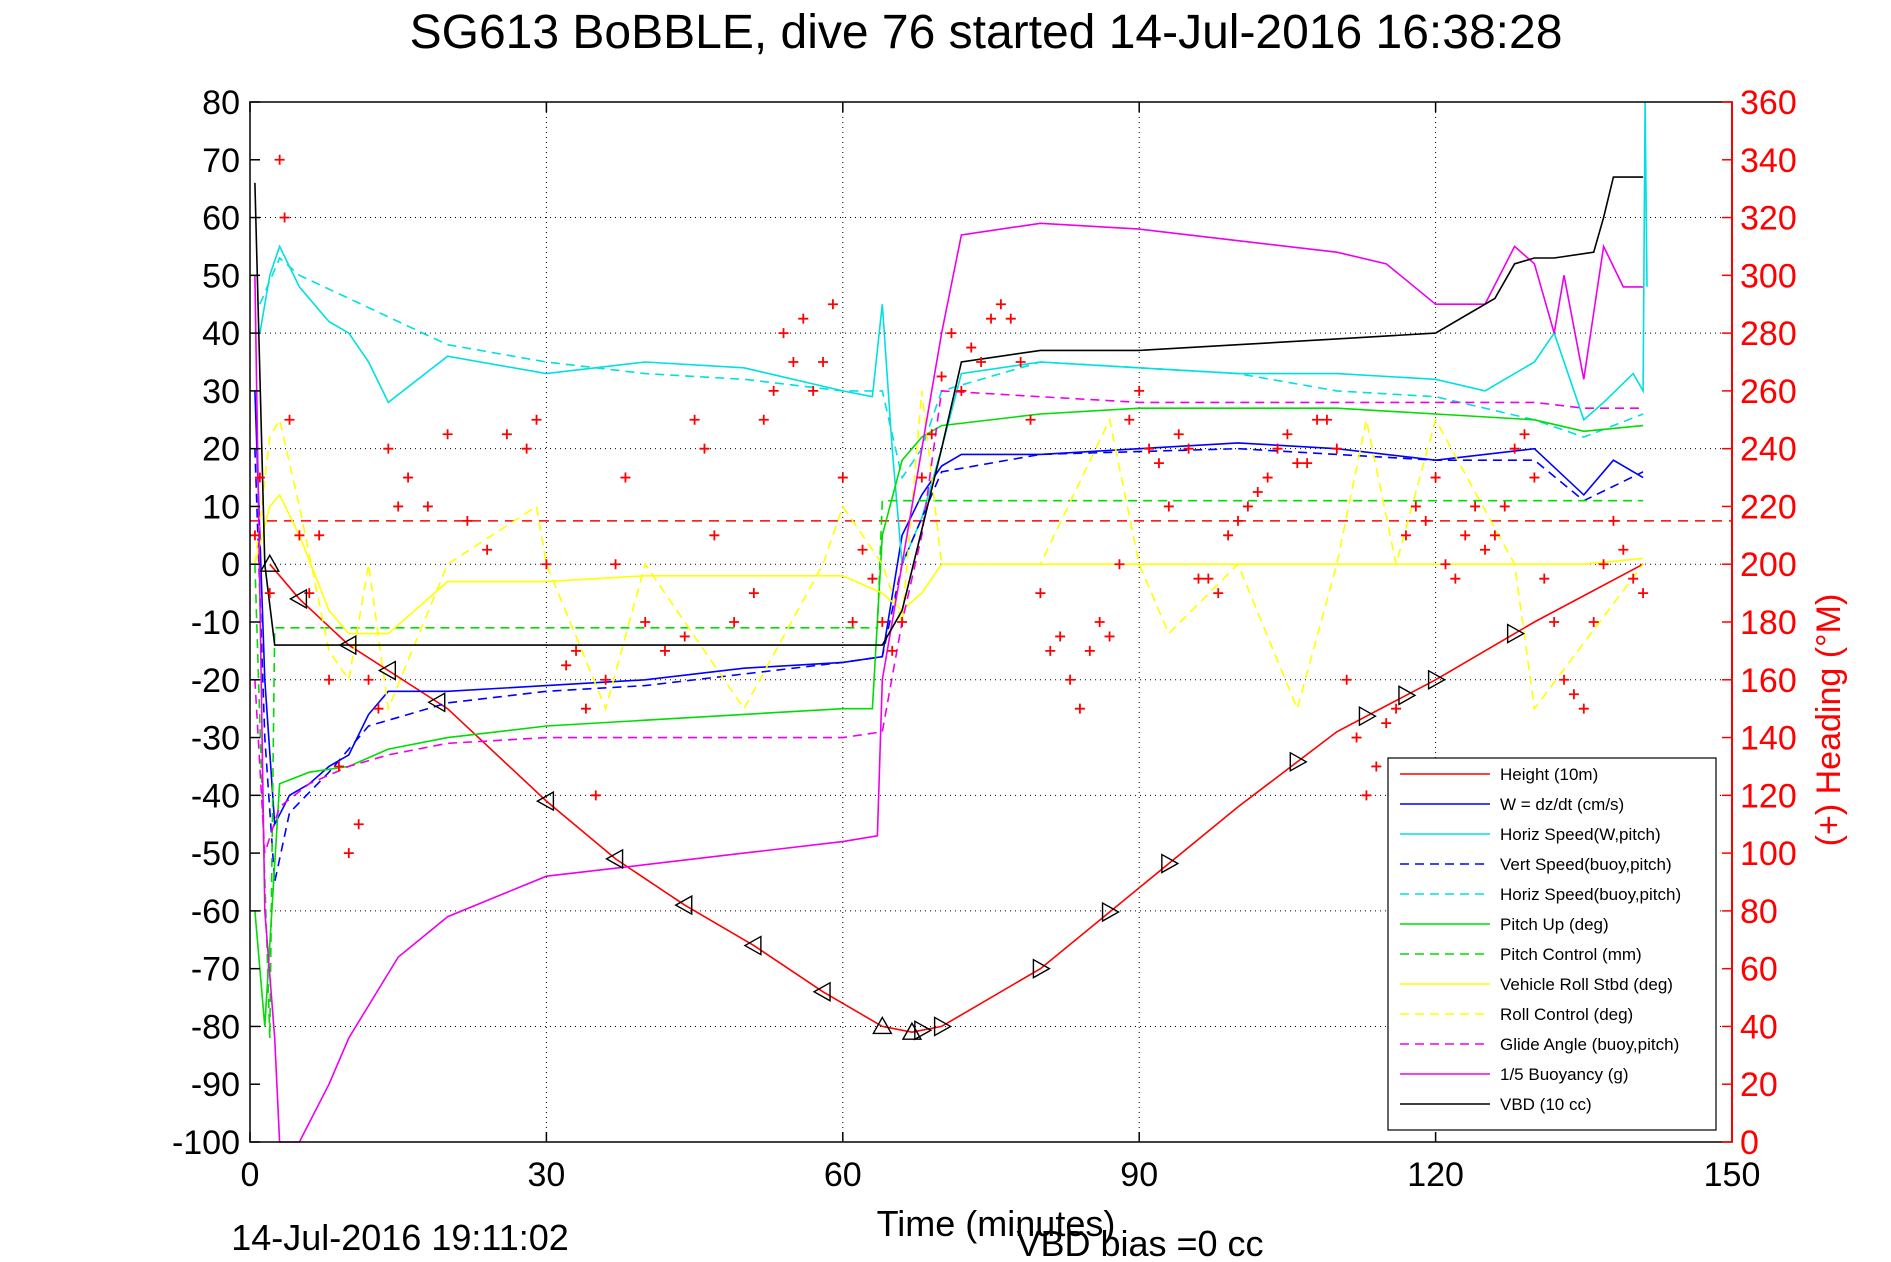 This screenshot has width=1891, height=1262. Describe the element at coordinates (215, 854) in the screenshot. I see `y-tick-label: -50` at that location.